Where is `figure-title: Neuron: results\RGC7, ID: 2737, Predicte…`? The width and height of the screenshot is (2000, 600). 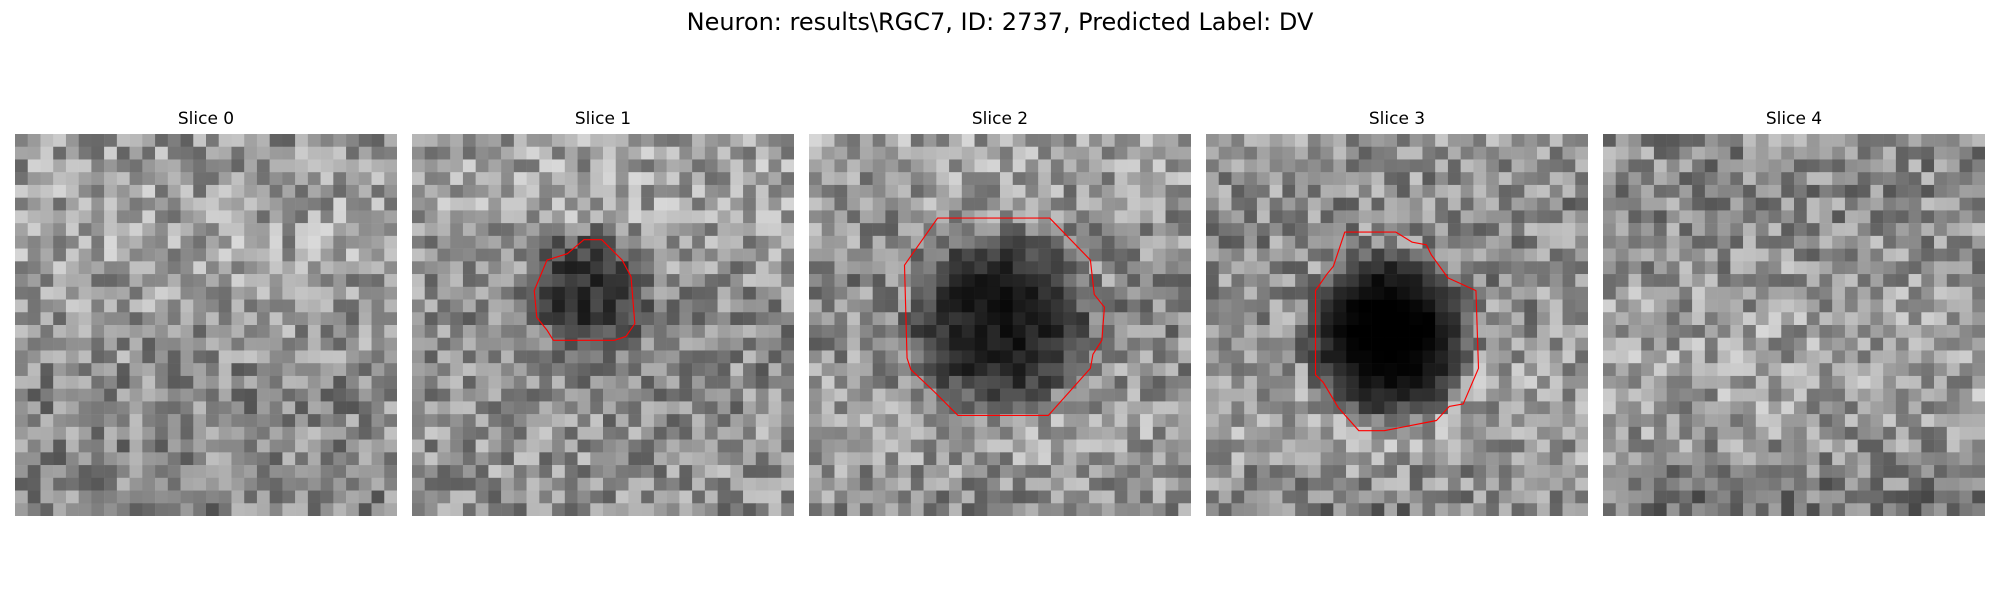
figure-title: Neuron: results\RGC7, ID: 2737, Predicte… is located at coordinates (1000, 22).